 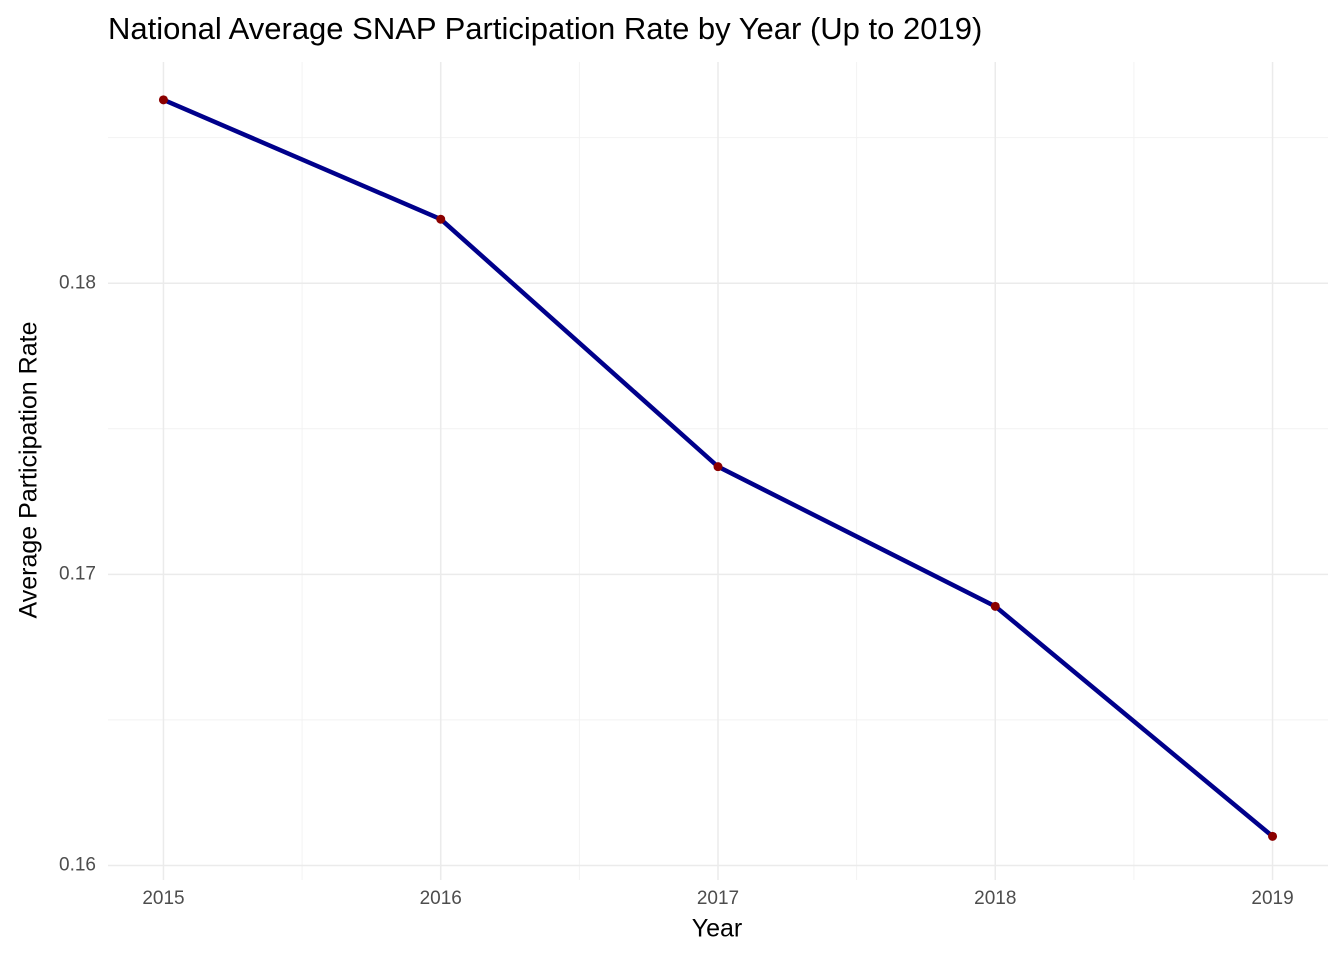 What do you see at coordinates (717, 929) in the screenshot?
I see `x-axis-label: Year` at bounding box center [717, 929].